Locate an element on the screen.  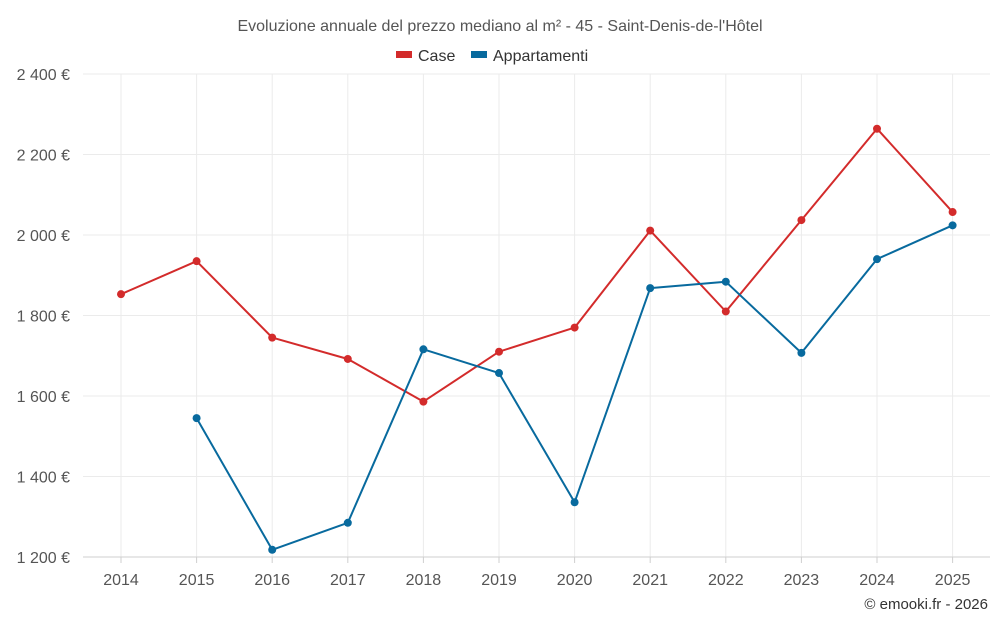
data-point-case-2024 is located at coordinates (877, 128).